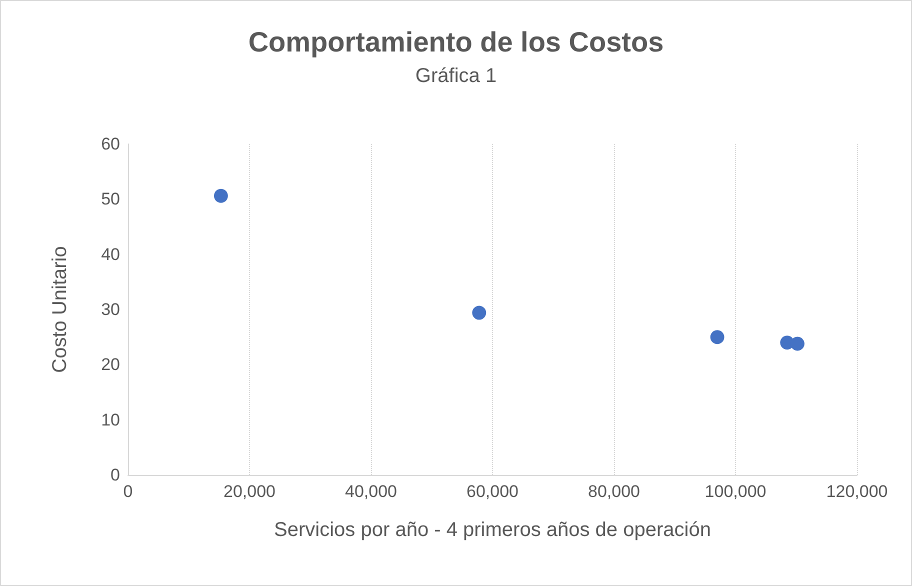 The image size is (912, 586). Describe the element at coordinates (371, 491) in the screenshot. I see `x-tick-label: 40,000` at that location.